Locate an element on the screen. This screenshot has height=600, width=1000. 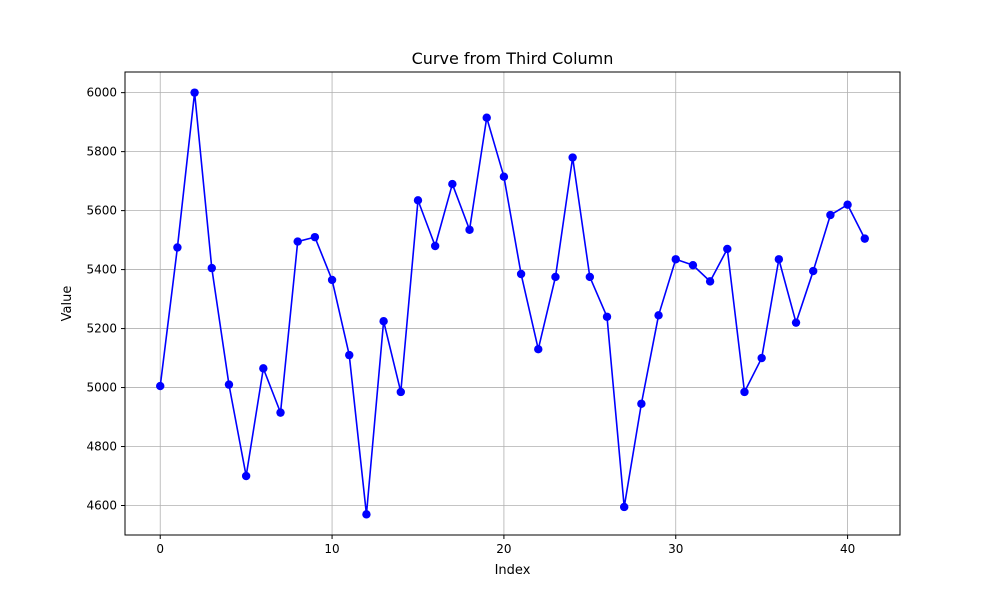
x-axis-label: Index is located at coordinates (513, 570).